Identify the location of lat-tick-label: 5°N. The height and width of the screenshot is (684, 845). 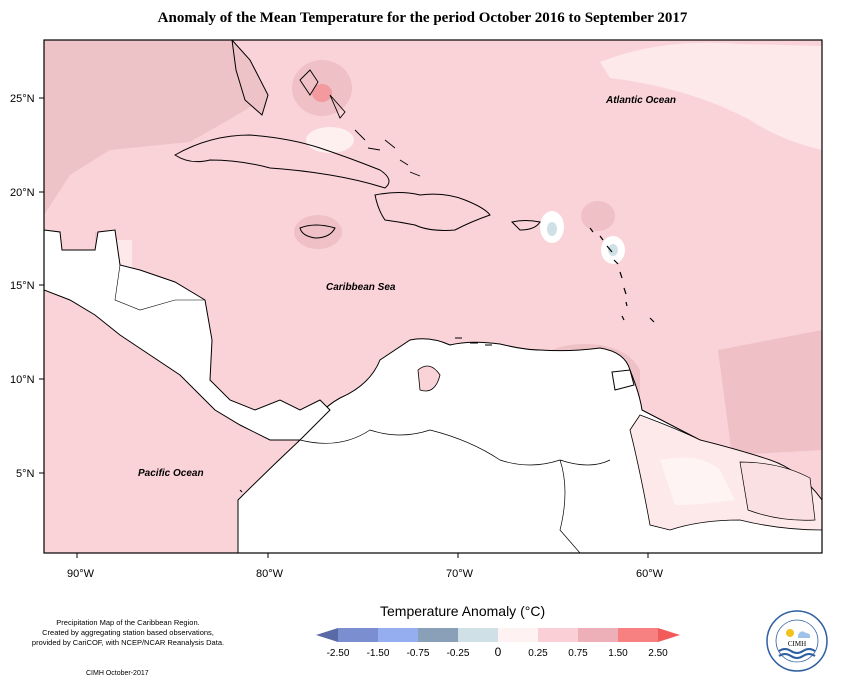
(25, 474).